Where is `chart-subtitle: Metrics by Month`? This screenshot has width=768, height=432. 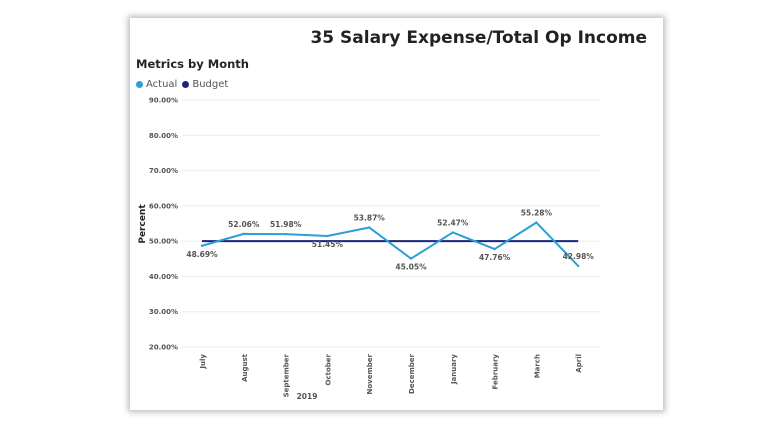
chart-subtitle: Metrics by Month is located at coordinates (192, 64).